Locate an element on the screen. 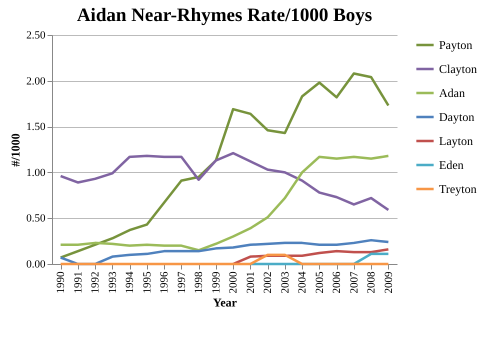 This screenshot has width=500, height=340. x-tick-label: 2005 is located at coordinates (320, 282).